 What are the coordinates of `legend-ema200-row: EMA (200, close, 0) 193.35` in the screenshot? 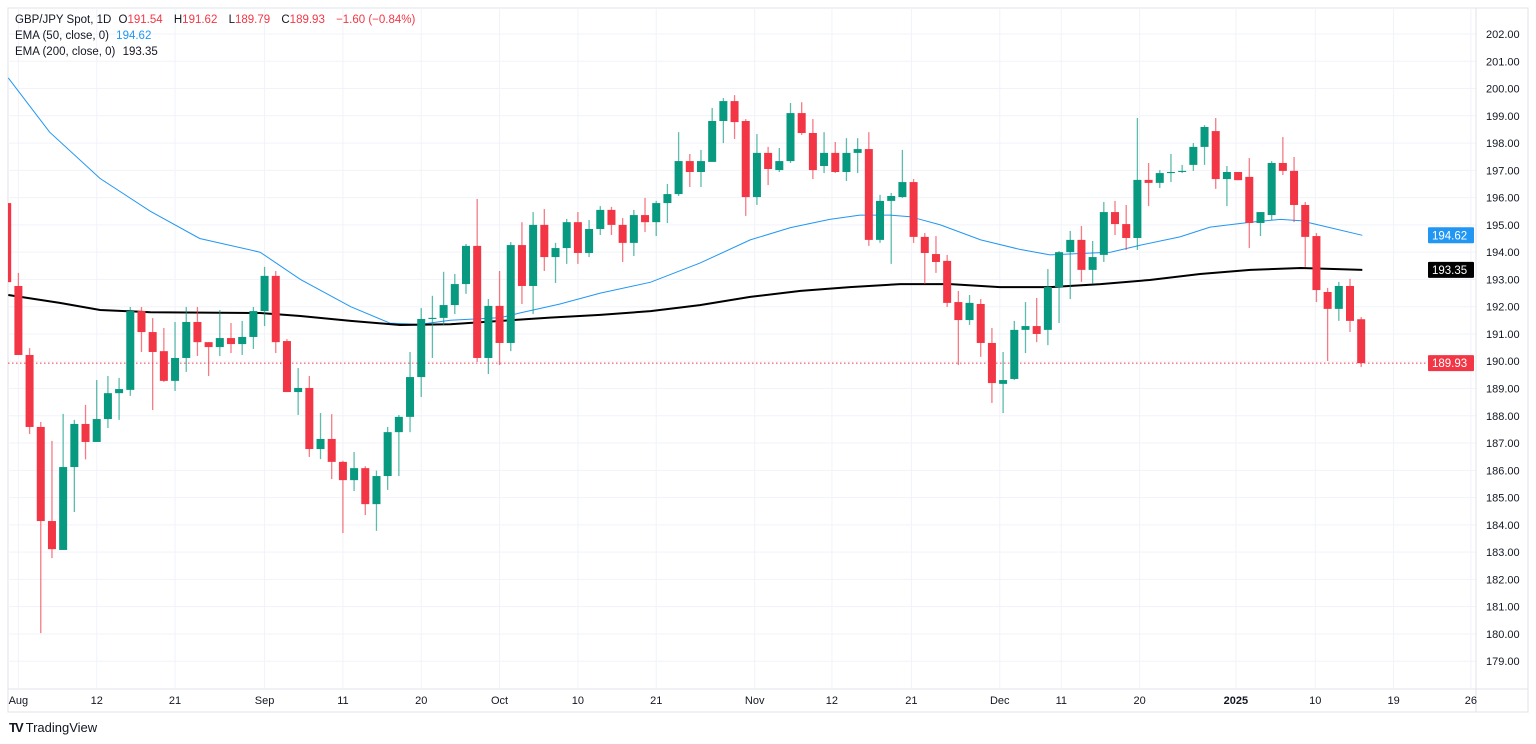 It's located at (217, 52).